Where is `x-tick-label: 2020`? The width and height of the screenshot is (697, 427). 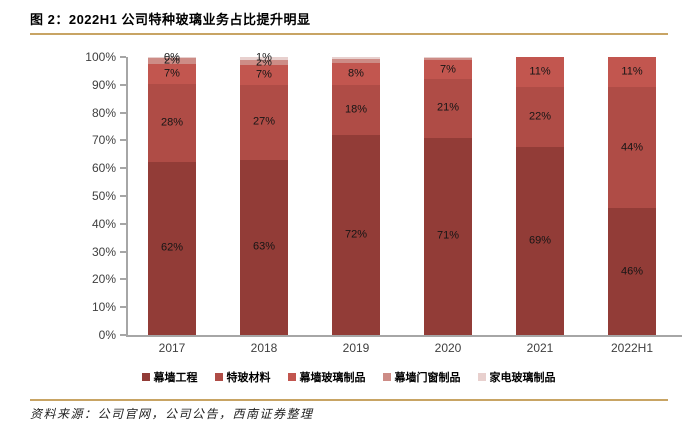 x-tick-label: 2020 is located at coordinates (448, 348).